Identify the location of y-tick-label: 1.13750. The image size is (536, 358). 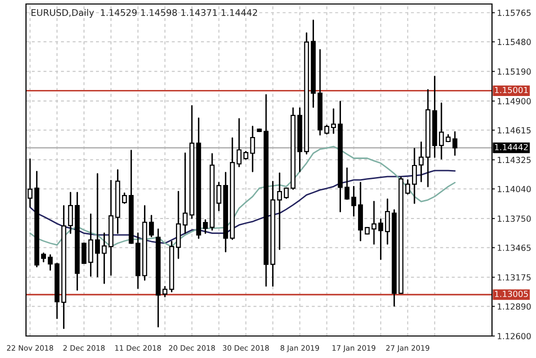
(514, 219).